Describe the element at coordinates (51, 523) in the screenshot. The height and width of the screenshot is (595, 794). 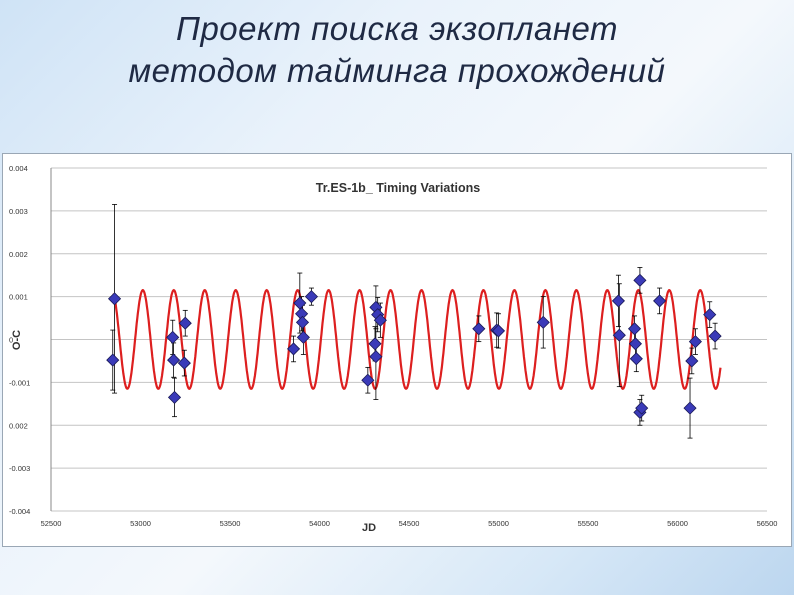
I see `x-tick-label: 52500` at that location.